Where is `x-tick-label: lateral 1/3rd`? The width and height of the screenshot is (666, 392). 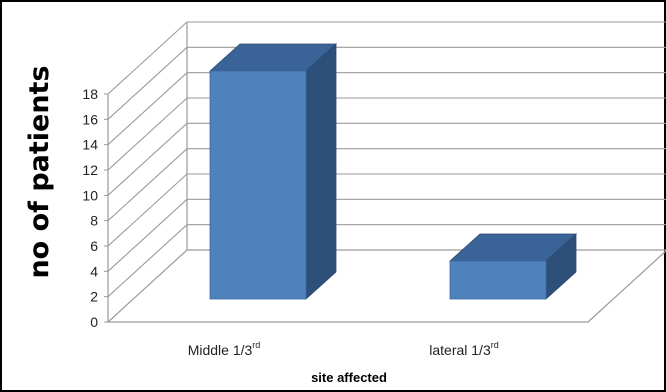 x-tick-label: lateral 1/3rd is located at coordinates (464, 349).